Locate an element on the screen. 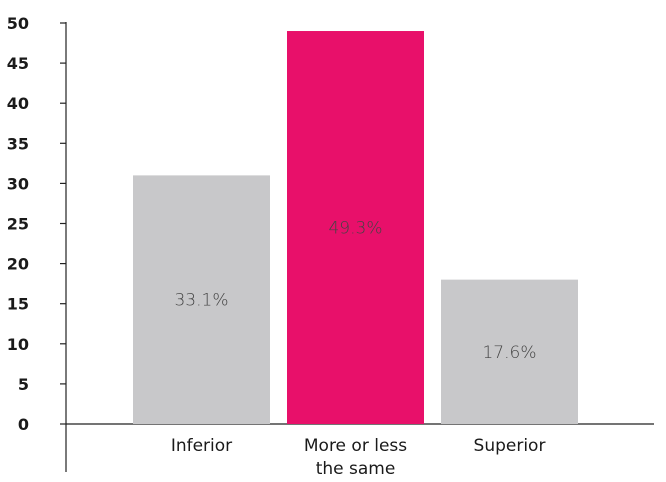  y-tick-label: 5 is located at coordinates (23, 384).